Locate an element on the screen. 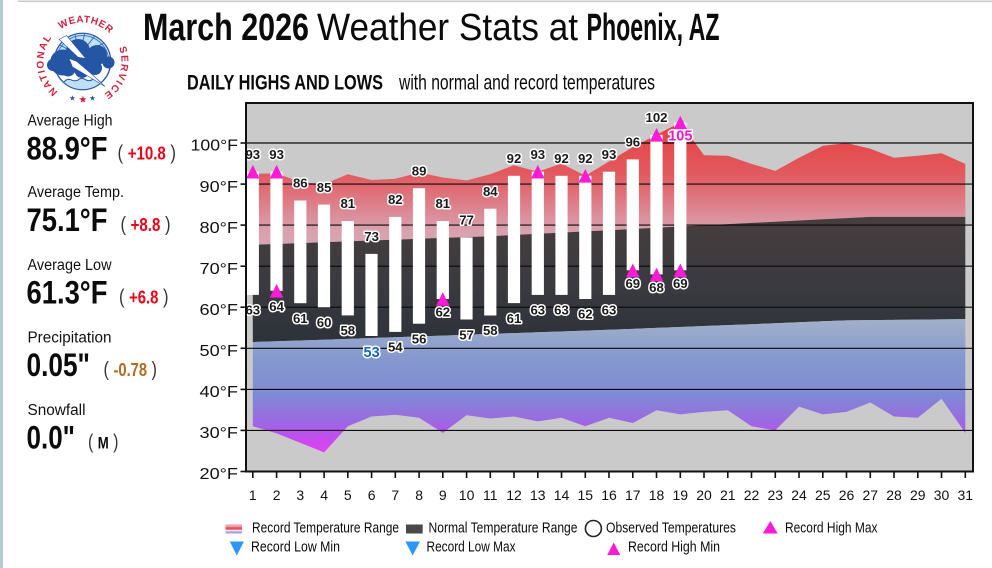 The width and height of the screenshot is (992, 568). svg-text: 96 is located at coordinates (632, 142).